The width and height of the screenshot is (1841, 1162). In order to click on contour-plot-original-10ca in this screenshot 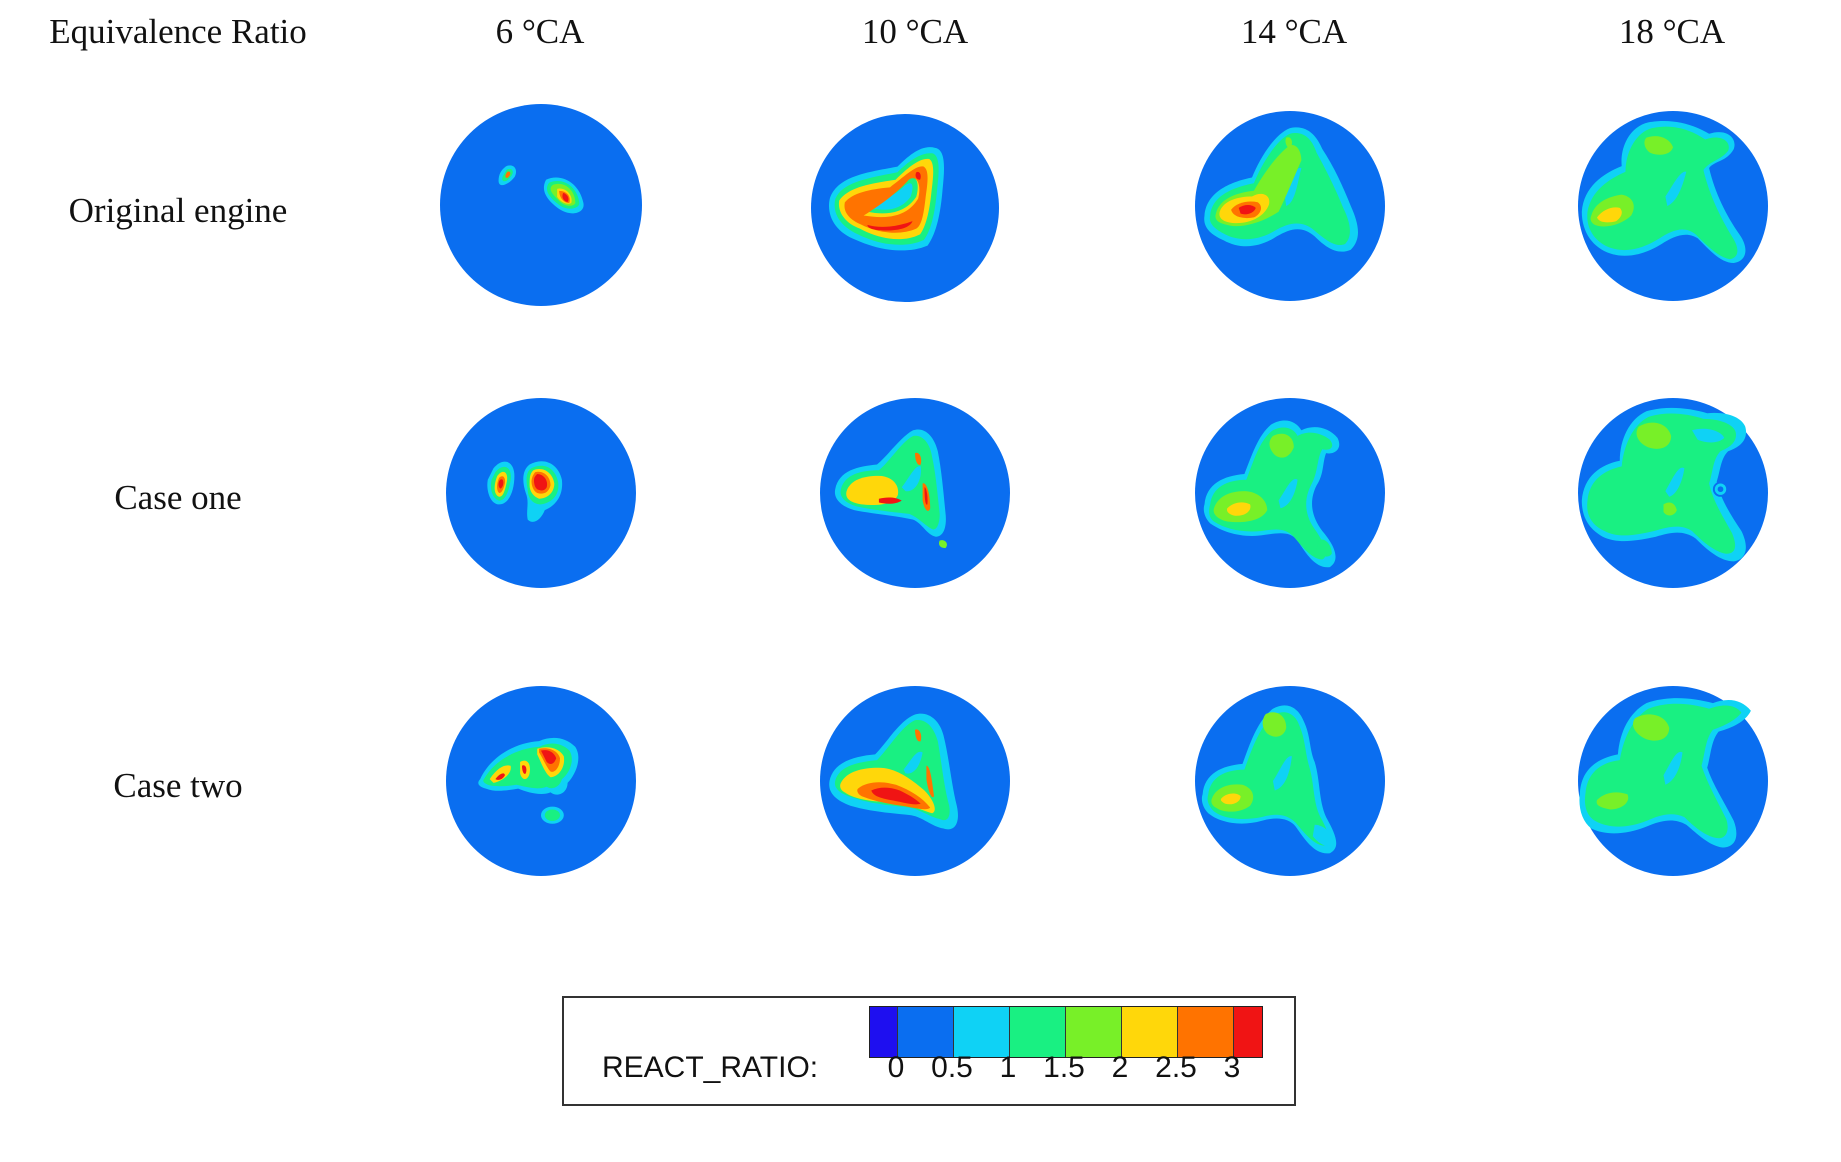, I will do `click(905, 208)`.